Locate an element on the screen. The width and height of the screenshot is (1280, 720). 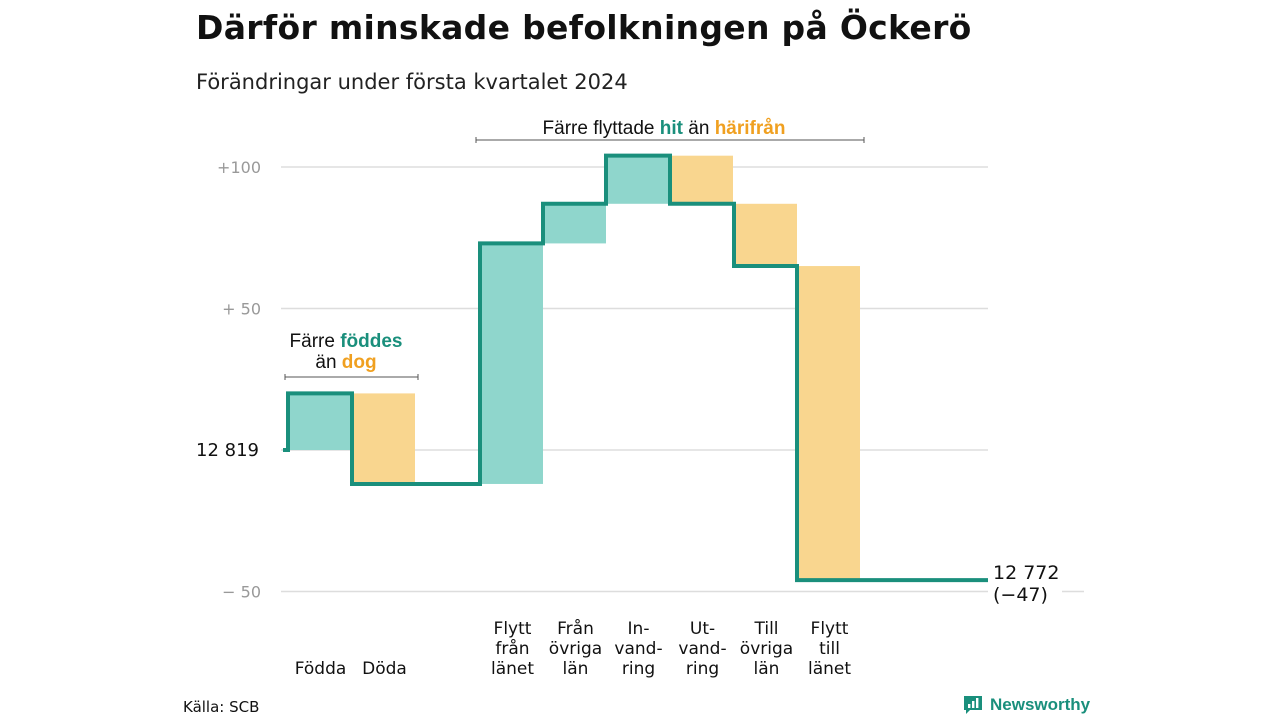
annotation-text: Färre föddes is located at coordinates (346, 341).